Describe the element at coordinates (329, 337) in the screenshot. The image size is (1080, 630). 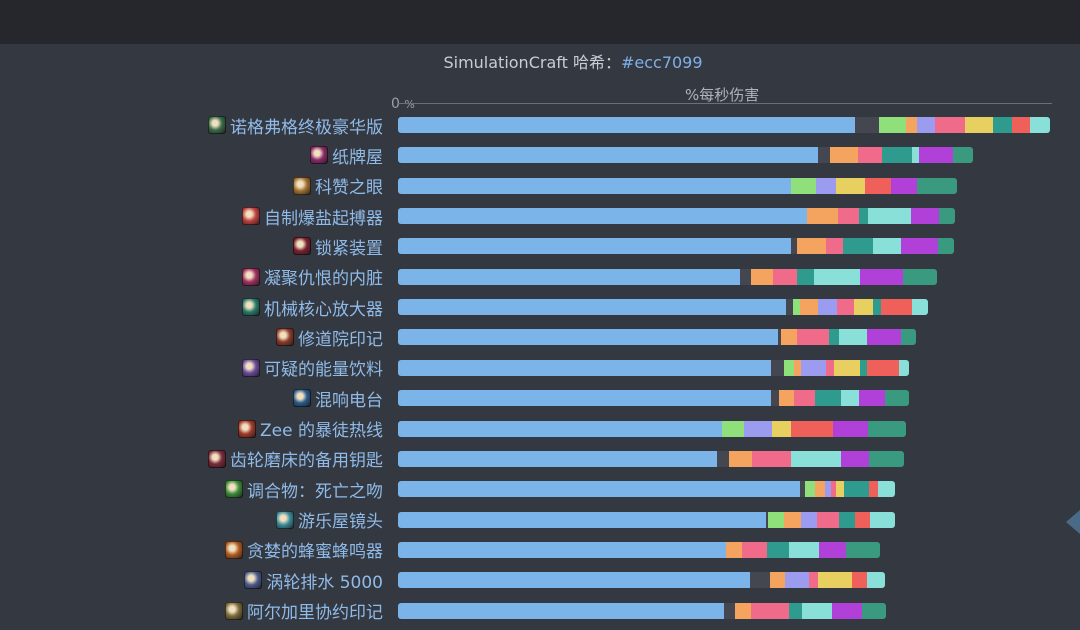
I see `category-label: 修道院印记` at that location.